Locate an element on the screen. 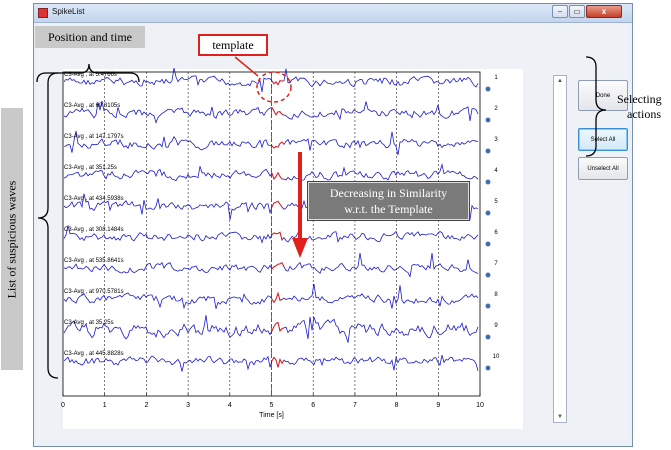 The height and width of the screenshot is (450, 671). scroll-up-icon: ▲ is located at coordinates (560, 81).